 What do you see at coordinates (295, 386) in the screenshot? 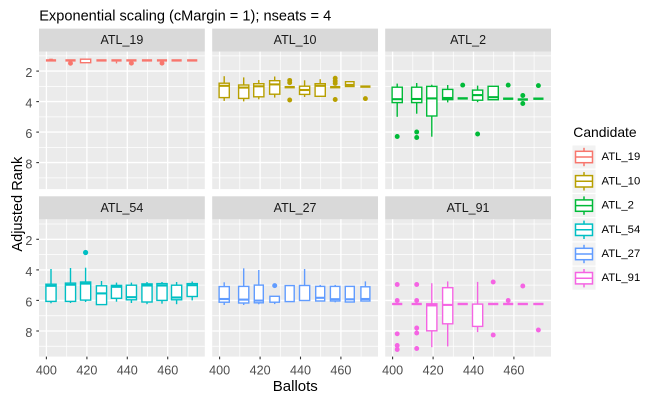
I see `svg-text: Ballots` at bounding box center [295, 386].